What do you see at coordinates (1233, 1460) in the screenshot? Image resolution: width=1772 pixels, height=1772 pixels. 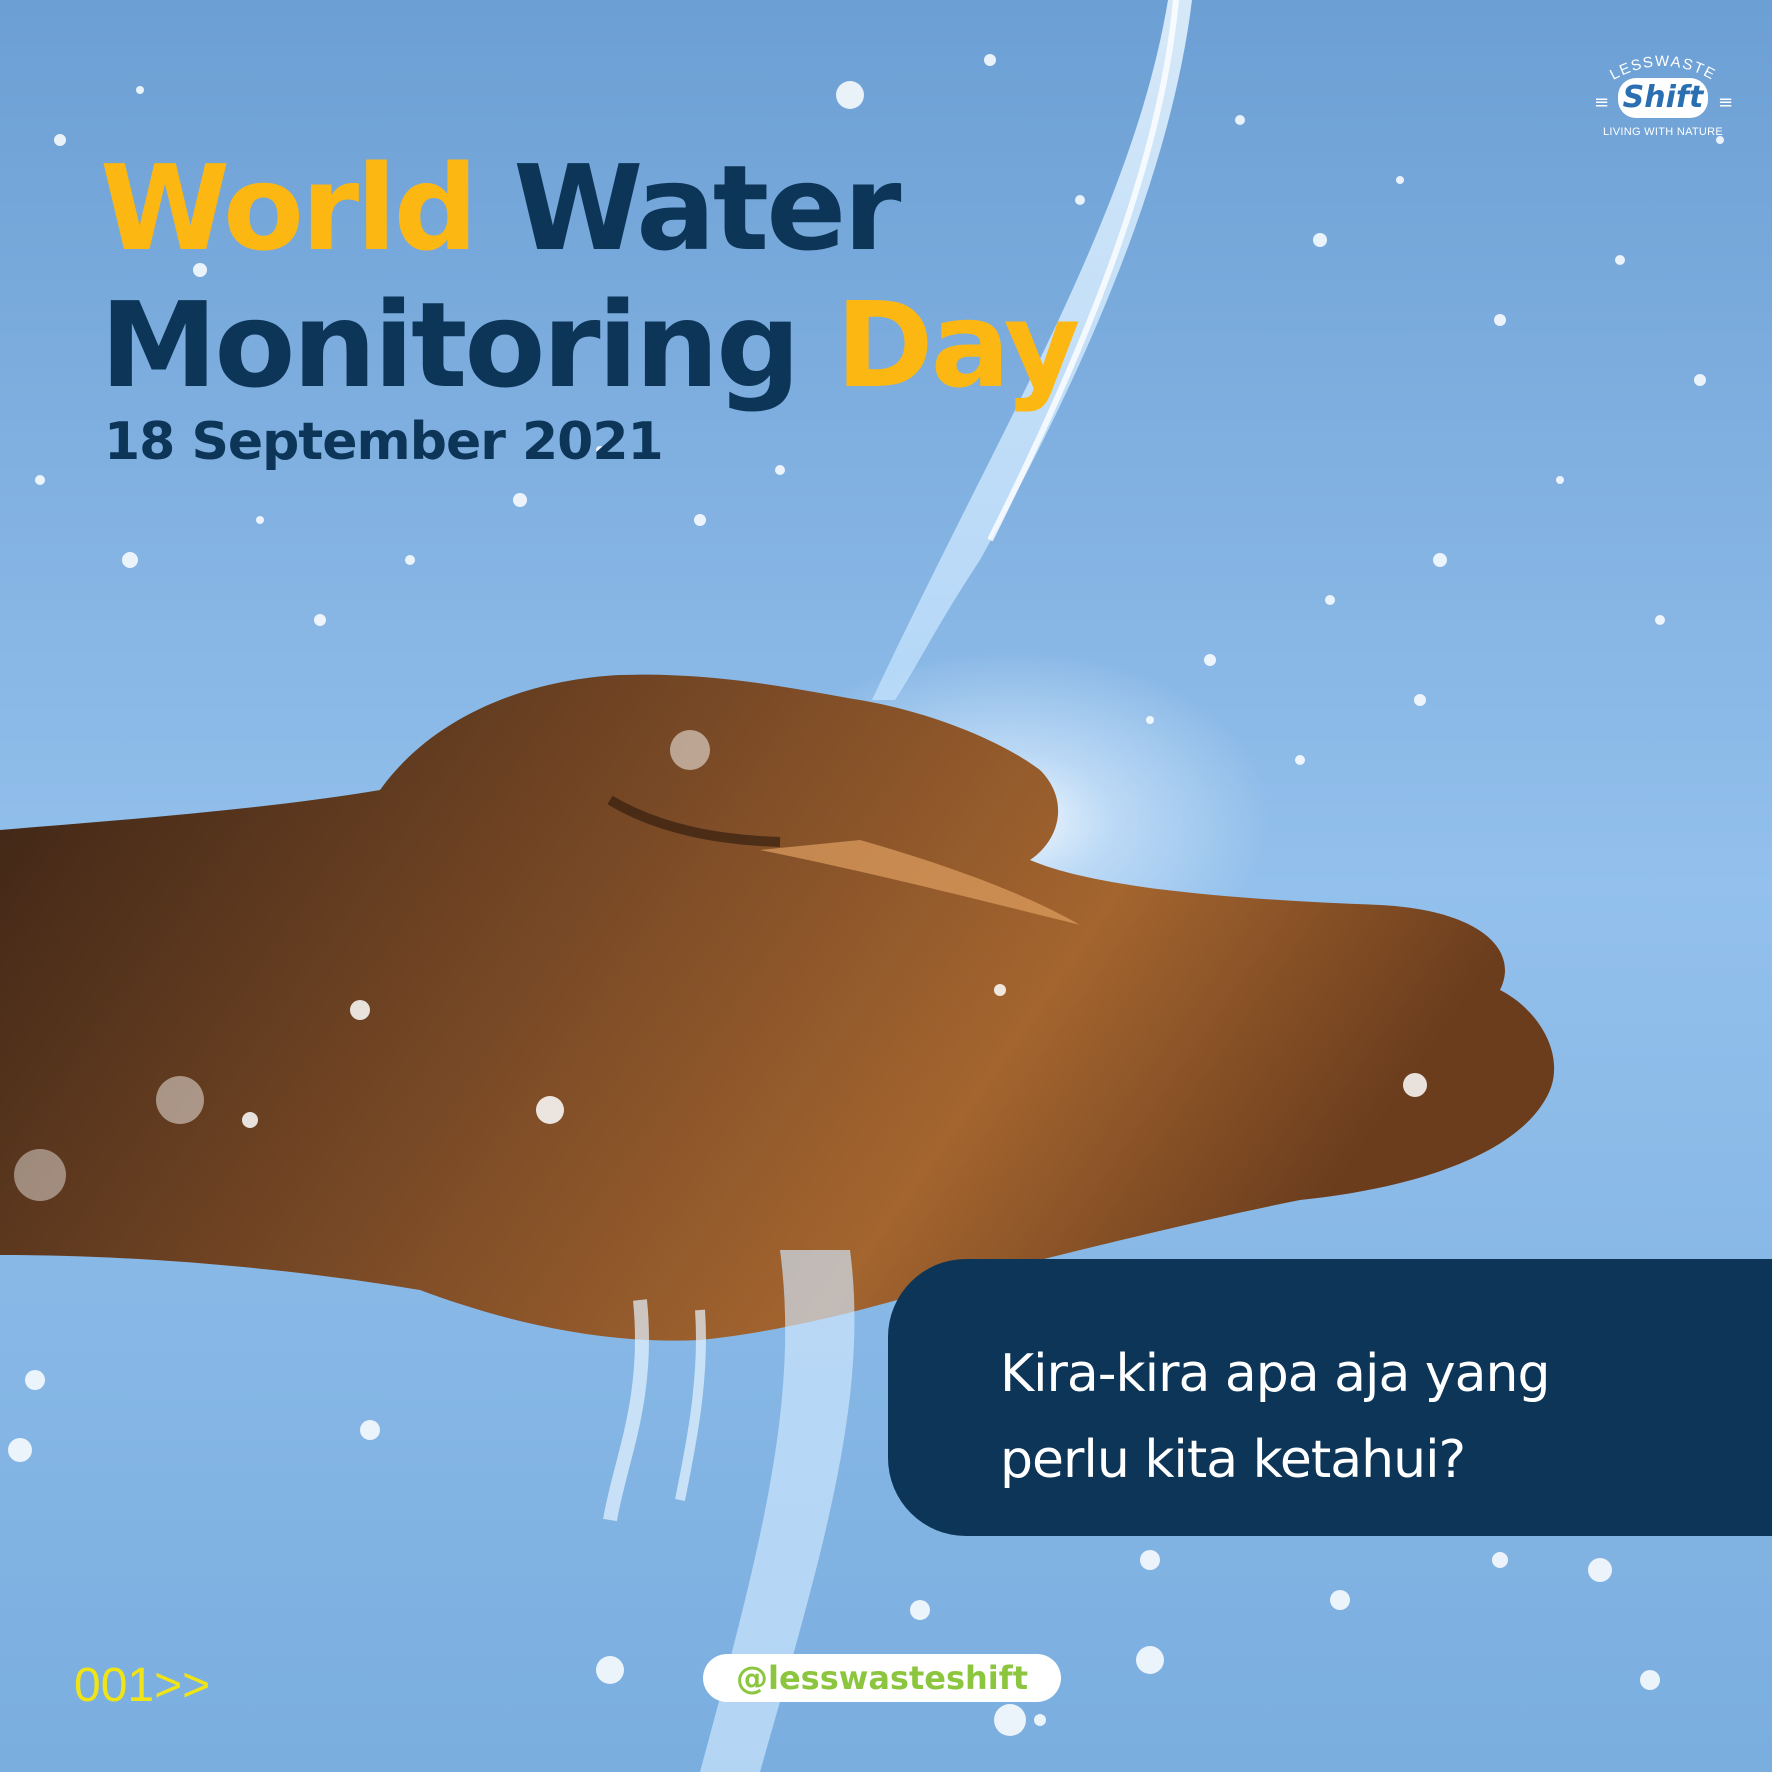 I see `question-line-2: perlu kita ketahui?` at bounding box center [1233, 1460].